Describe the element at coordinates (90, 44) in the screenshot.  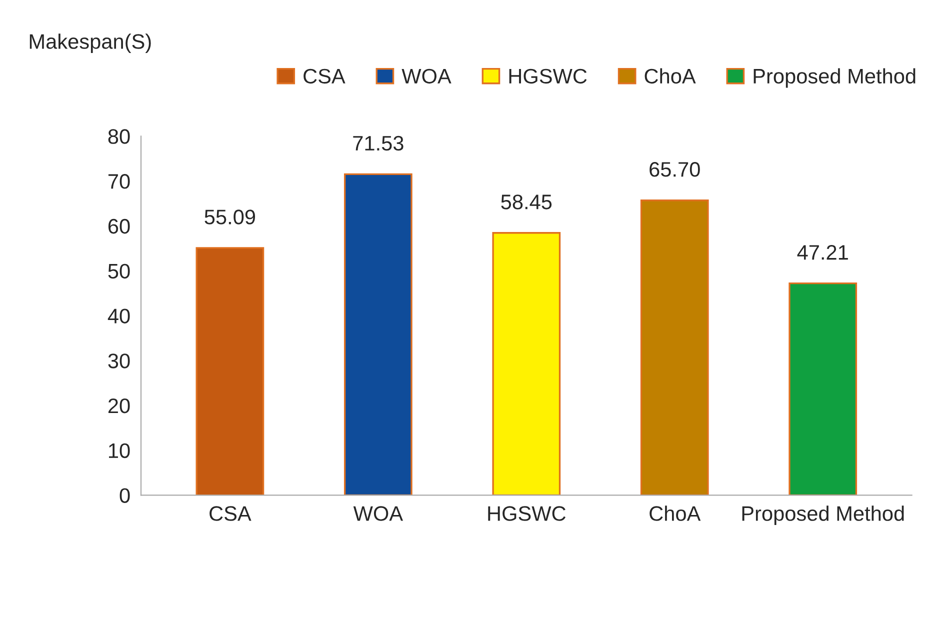
I see `y-axis-title: Makespan(S)` at that location.